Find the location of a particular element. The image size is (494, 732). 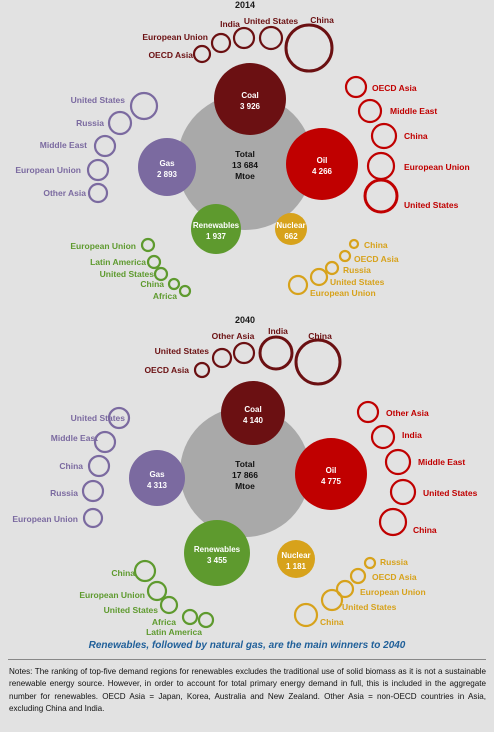

nuclear-bubble is located at coordinates (296, 559).